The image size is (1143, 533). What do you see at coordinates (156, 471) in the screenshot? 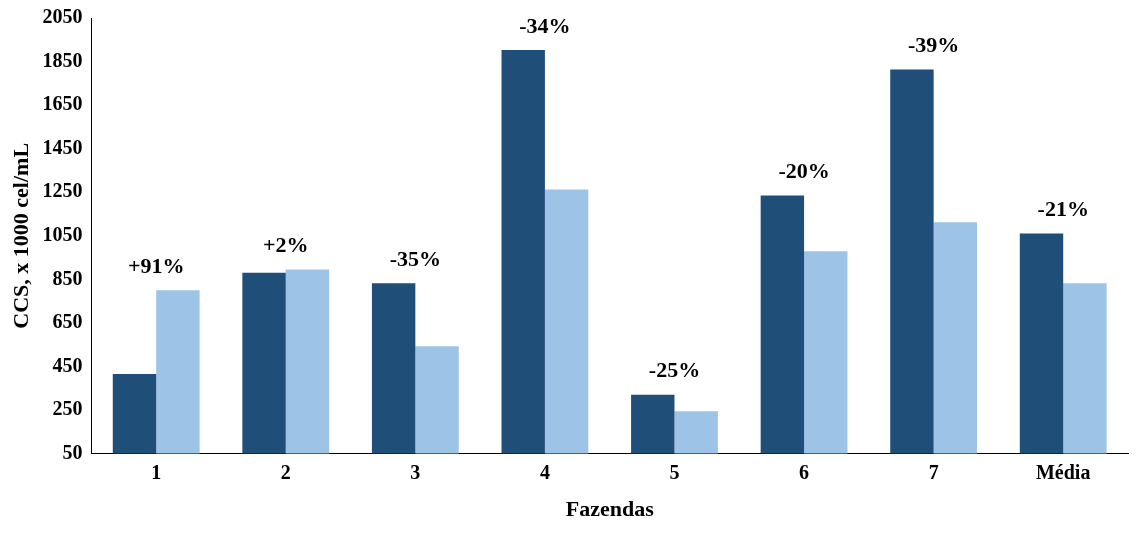
I see `x-tick-label: 1` at bounding box center [156, 471].